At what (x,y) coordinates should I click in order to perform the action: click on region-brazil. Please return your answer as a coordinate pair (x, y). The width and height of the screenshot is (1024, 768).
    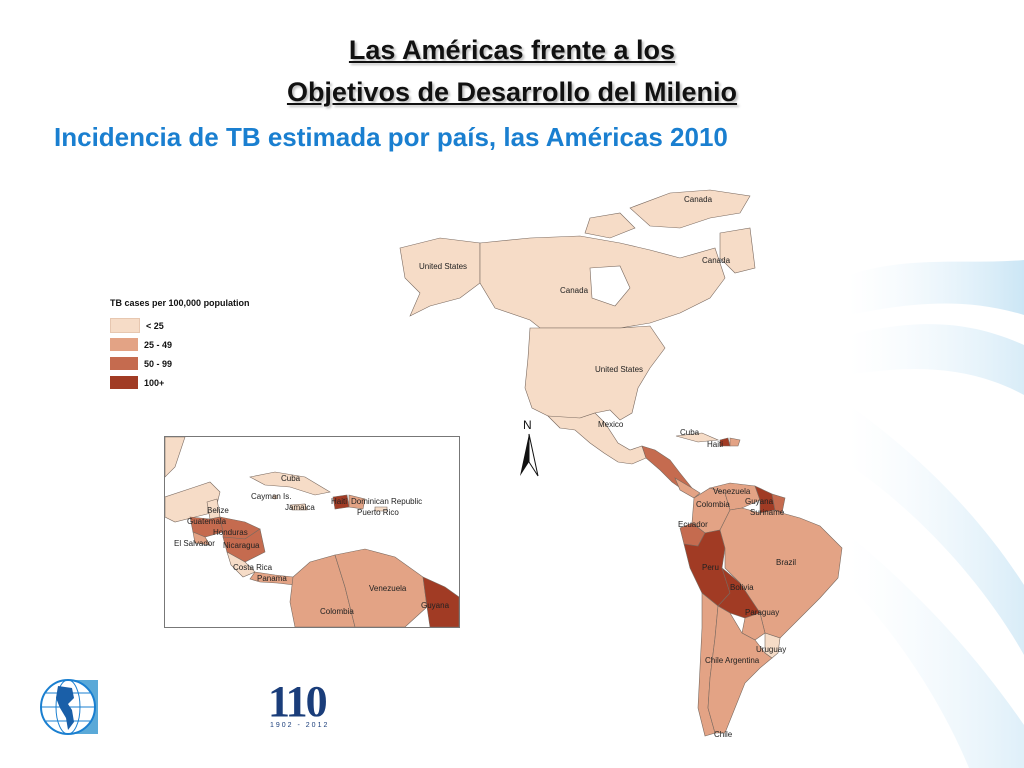
    Looking at the image, I should click on (781, 573).